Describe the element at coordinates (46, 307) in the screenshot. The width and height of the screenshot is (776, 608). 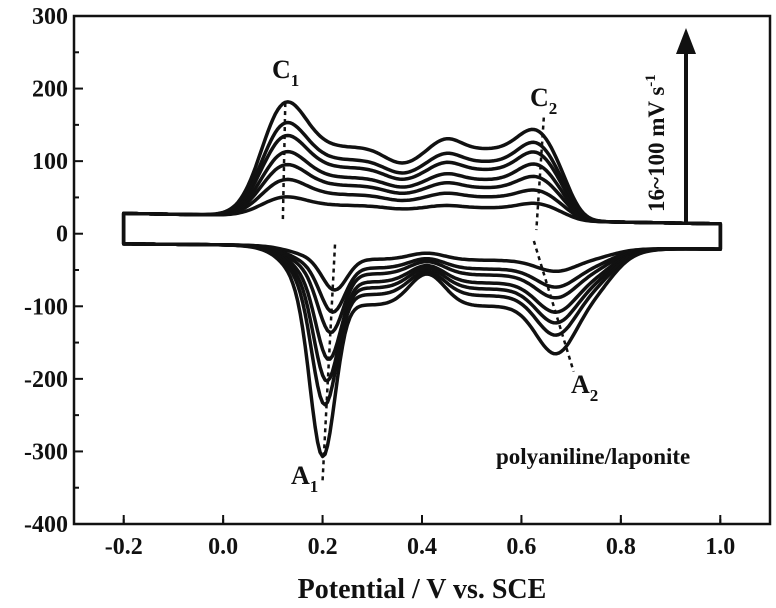
I see `y-tick-label-4: -100` at that location.